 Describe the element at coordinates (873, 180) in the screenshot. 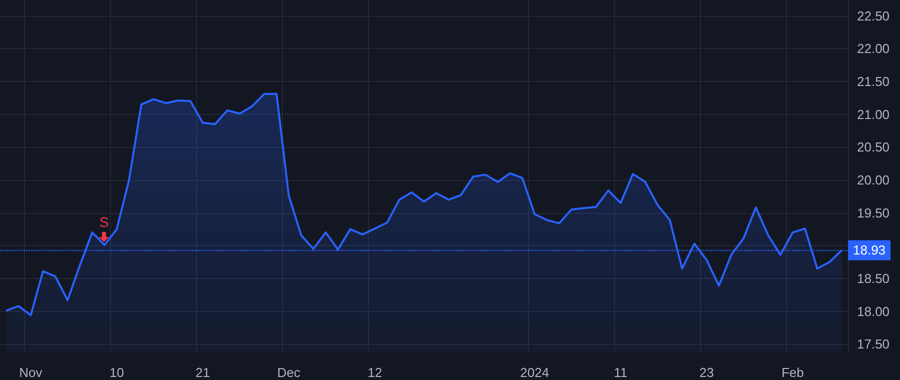

I see `y-tick-label: 20.00` at that location.